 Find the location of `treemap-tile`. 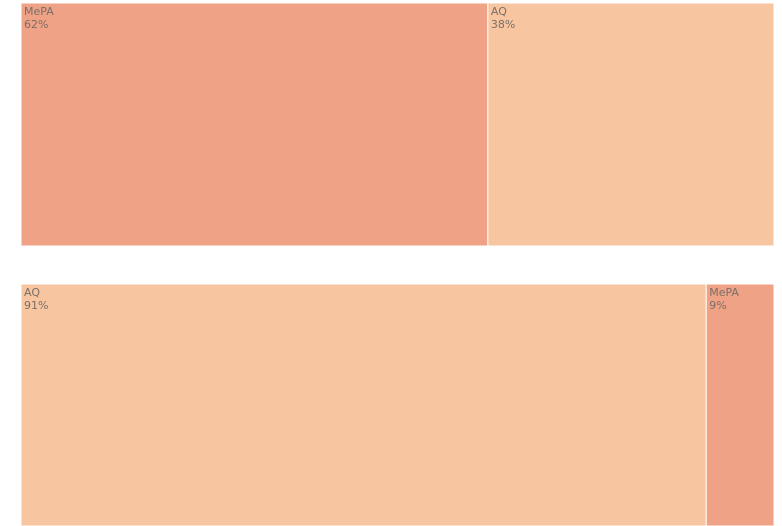

treemap-tile is located at coordinates (740, 404).